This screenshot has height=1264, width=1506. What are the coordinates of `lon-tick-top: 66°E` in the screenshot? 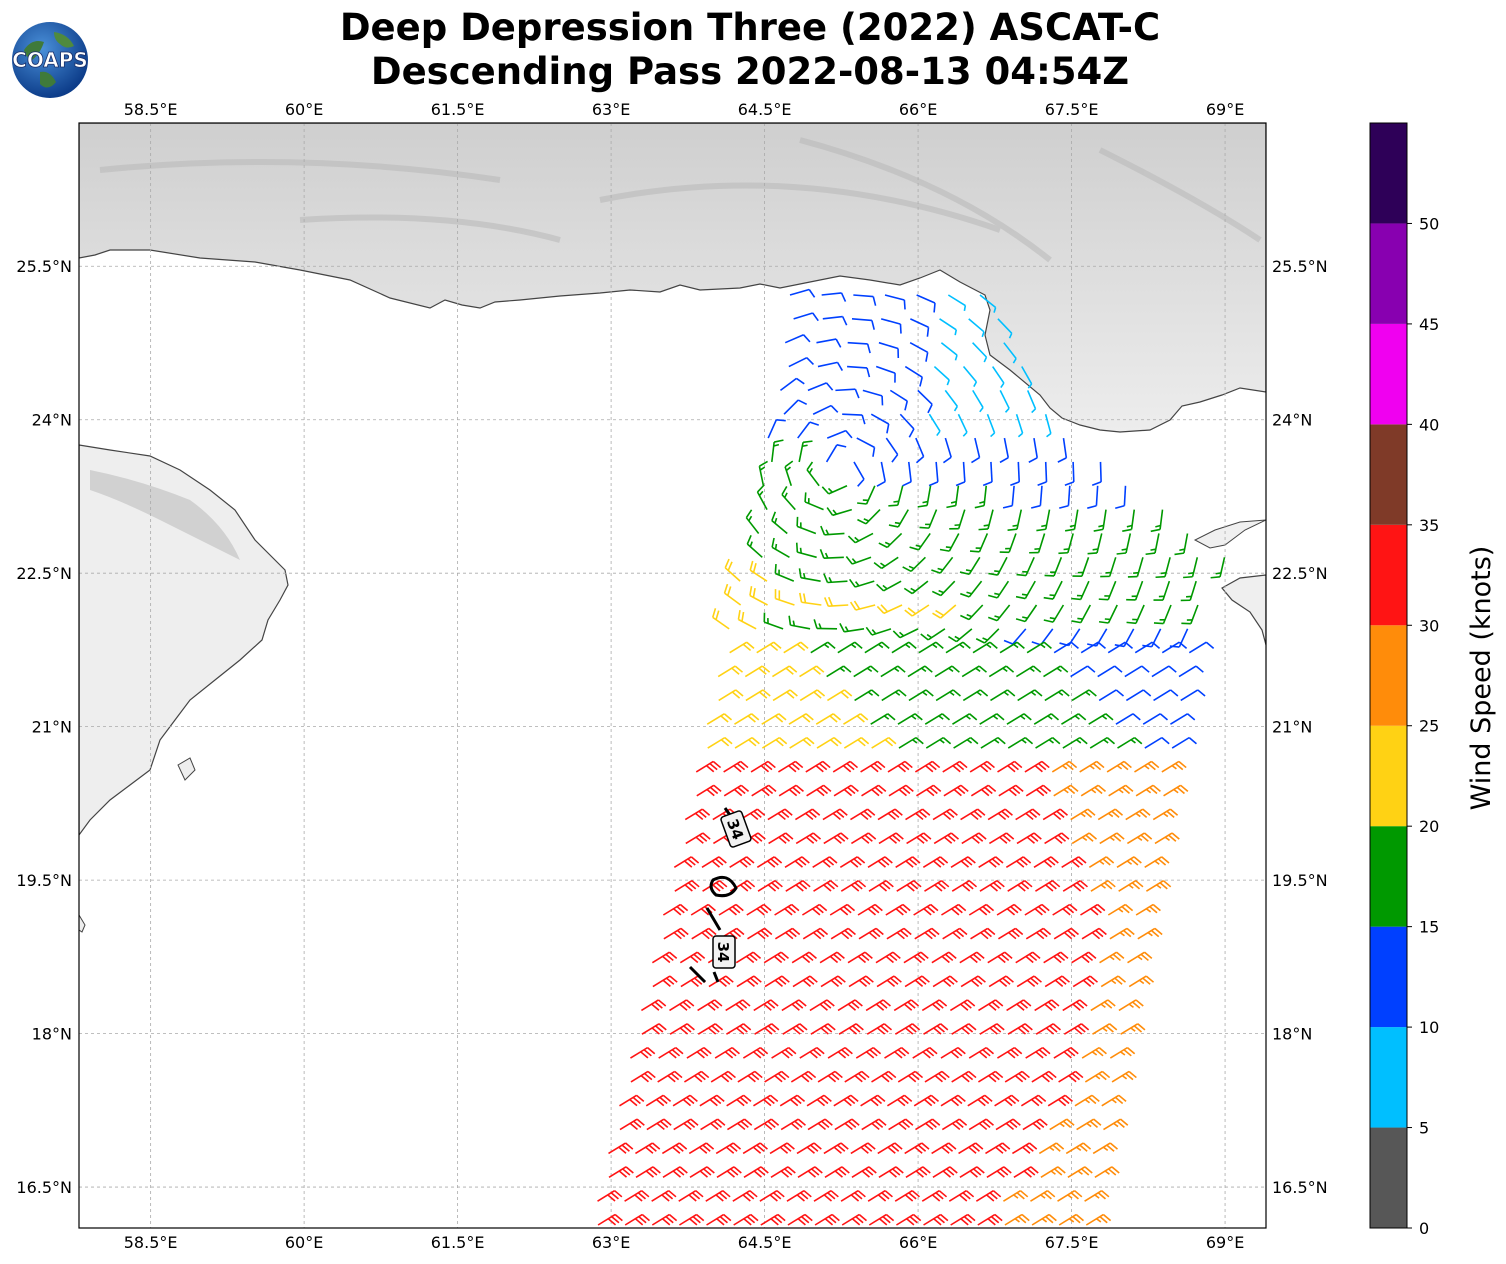 It's located at (918, 109).